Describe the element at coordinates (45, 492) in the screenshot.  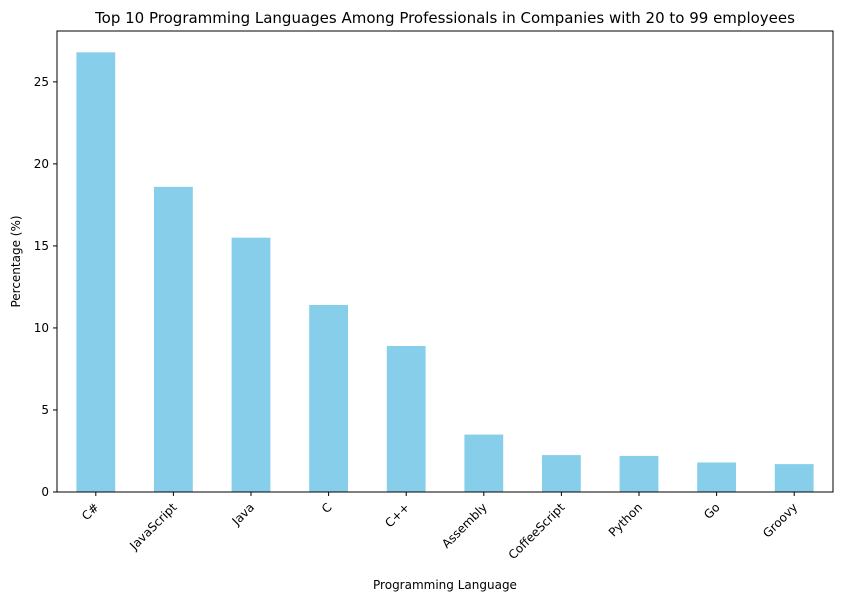
I see `y-tick-label: 0` at that location.